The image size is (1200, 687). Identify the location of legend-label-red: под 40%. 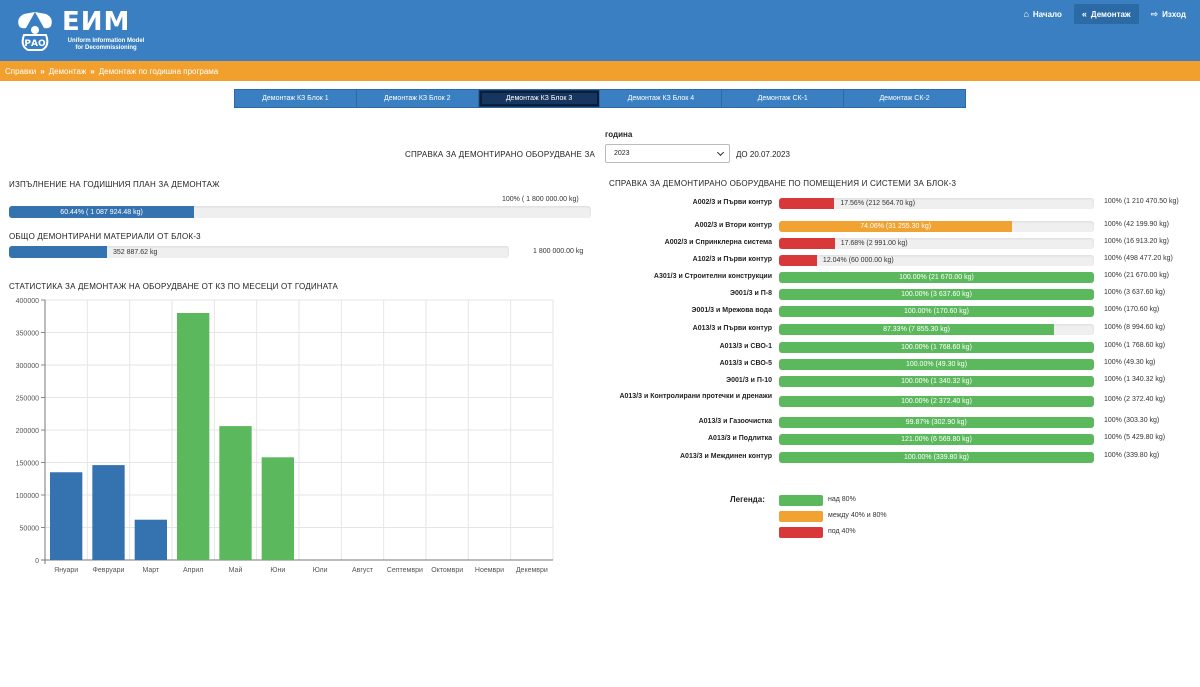
(842, 531).